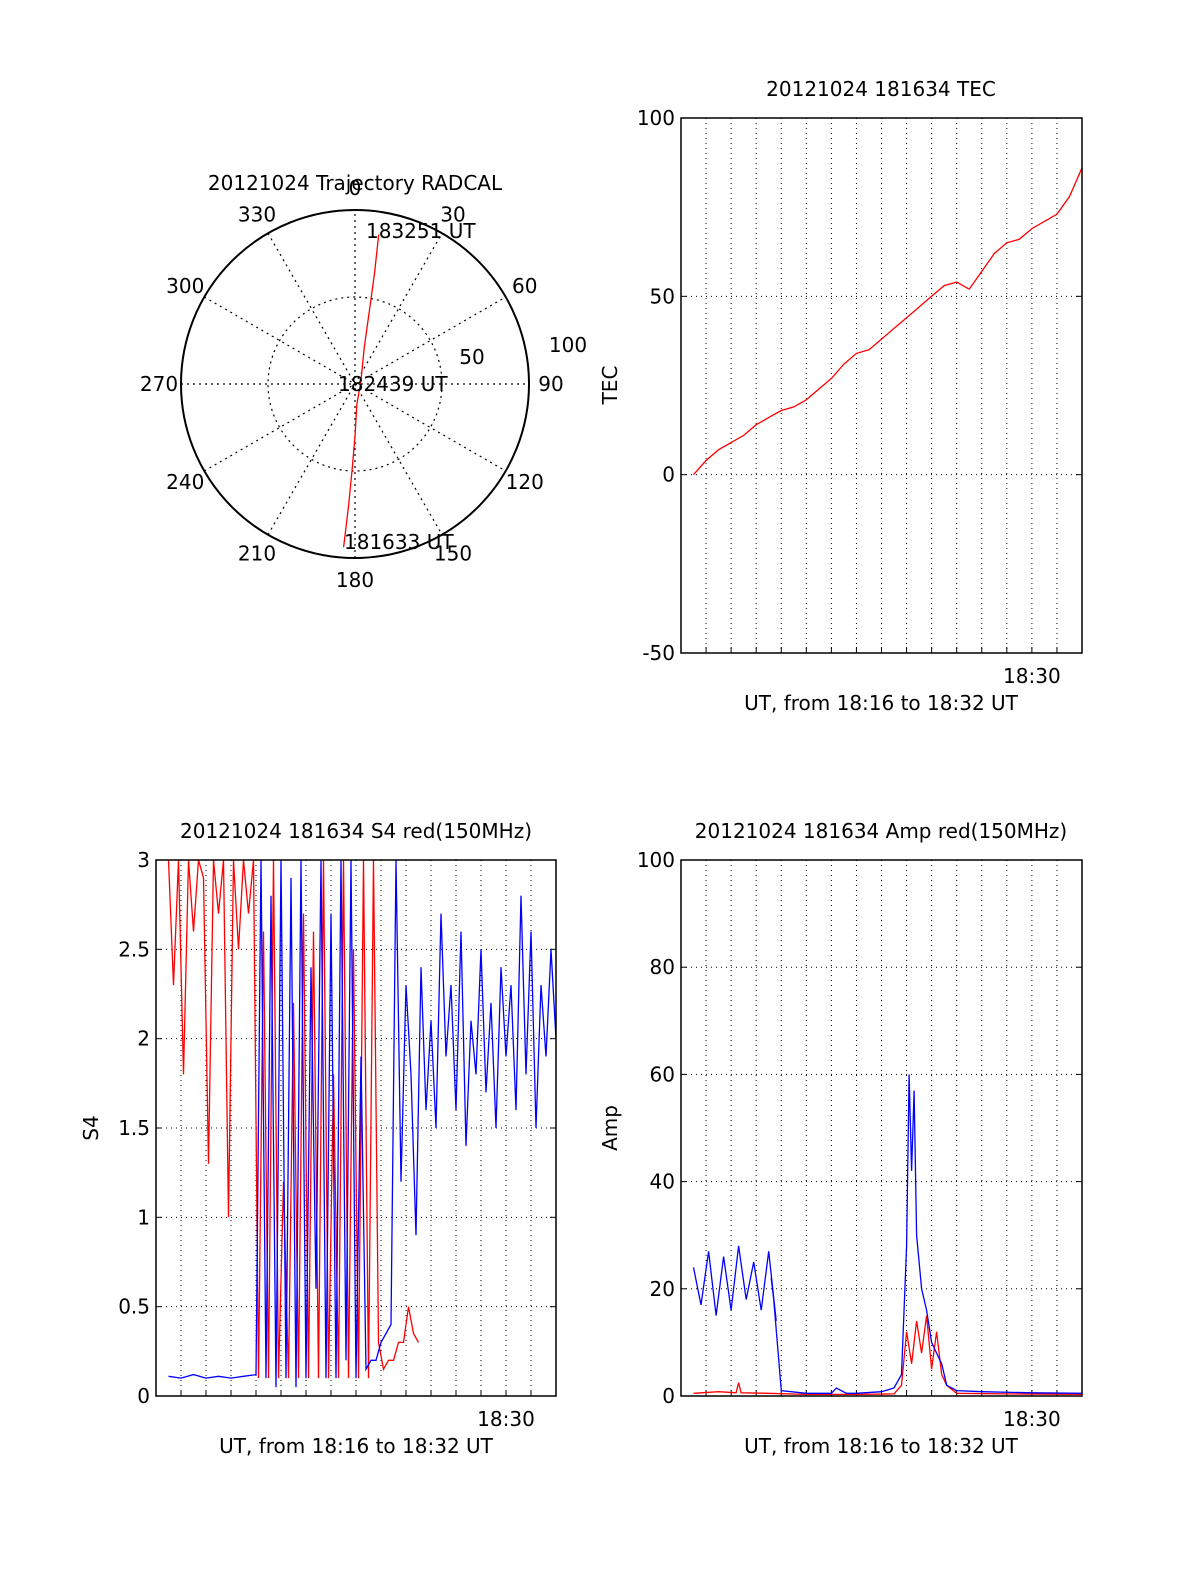 The image size is (1200, 1575). I want to click on tec-title: 20121024 181634 TEC, so click(881, 89).